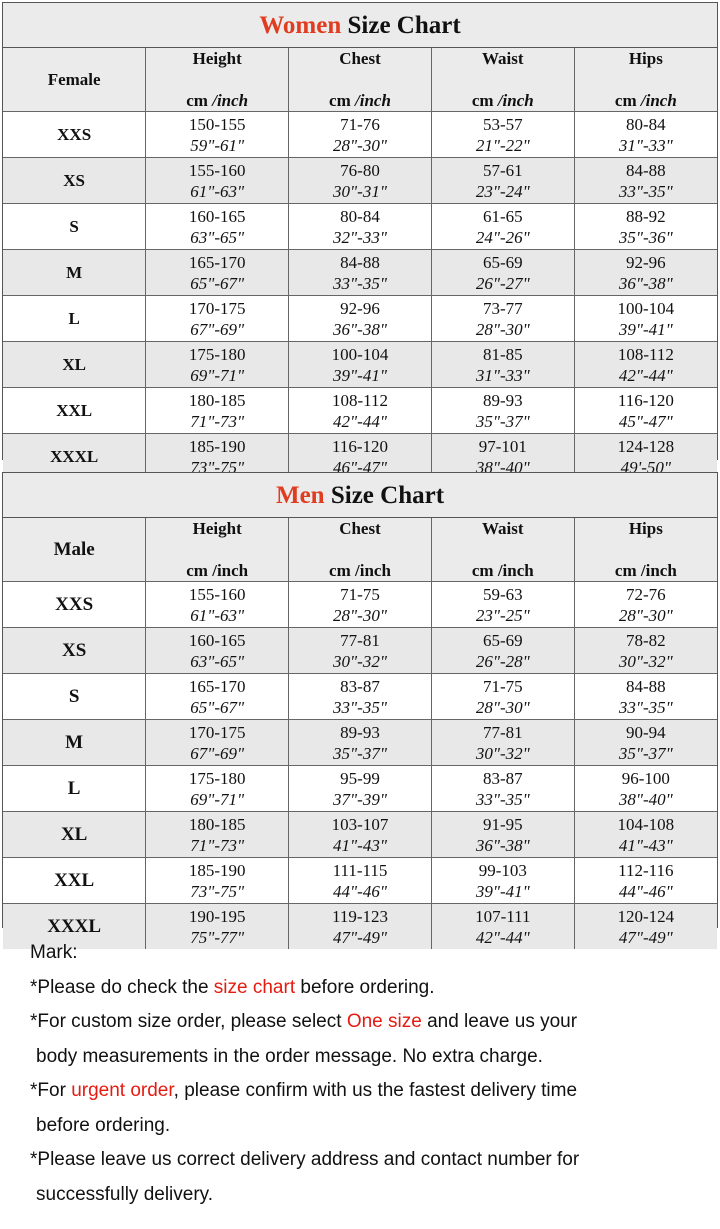 The image size is (720, 1229). I want to click on cm-value: 65-69, so click(502, 262).